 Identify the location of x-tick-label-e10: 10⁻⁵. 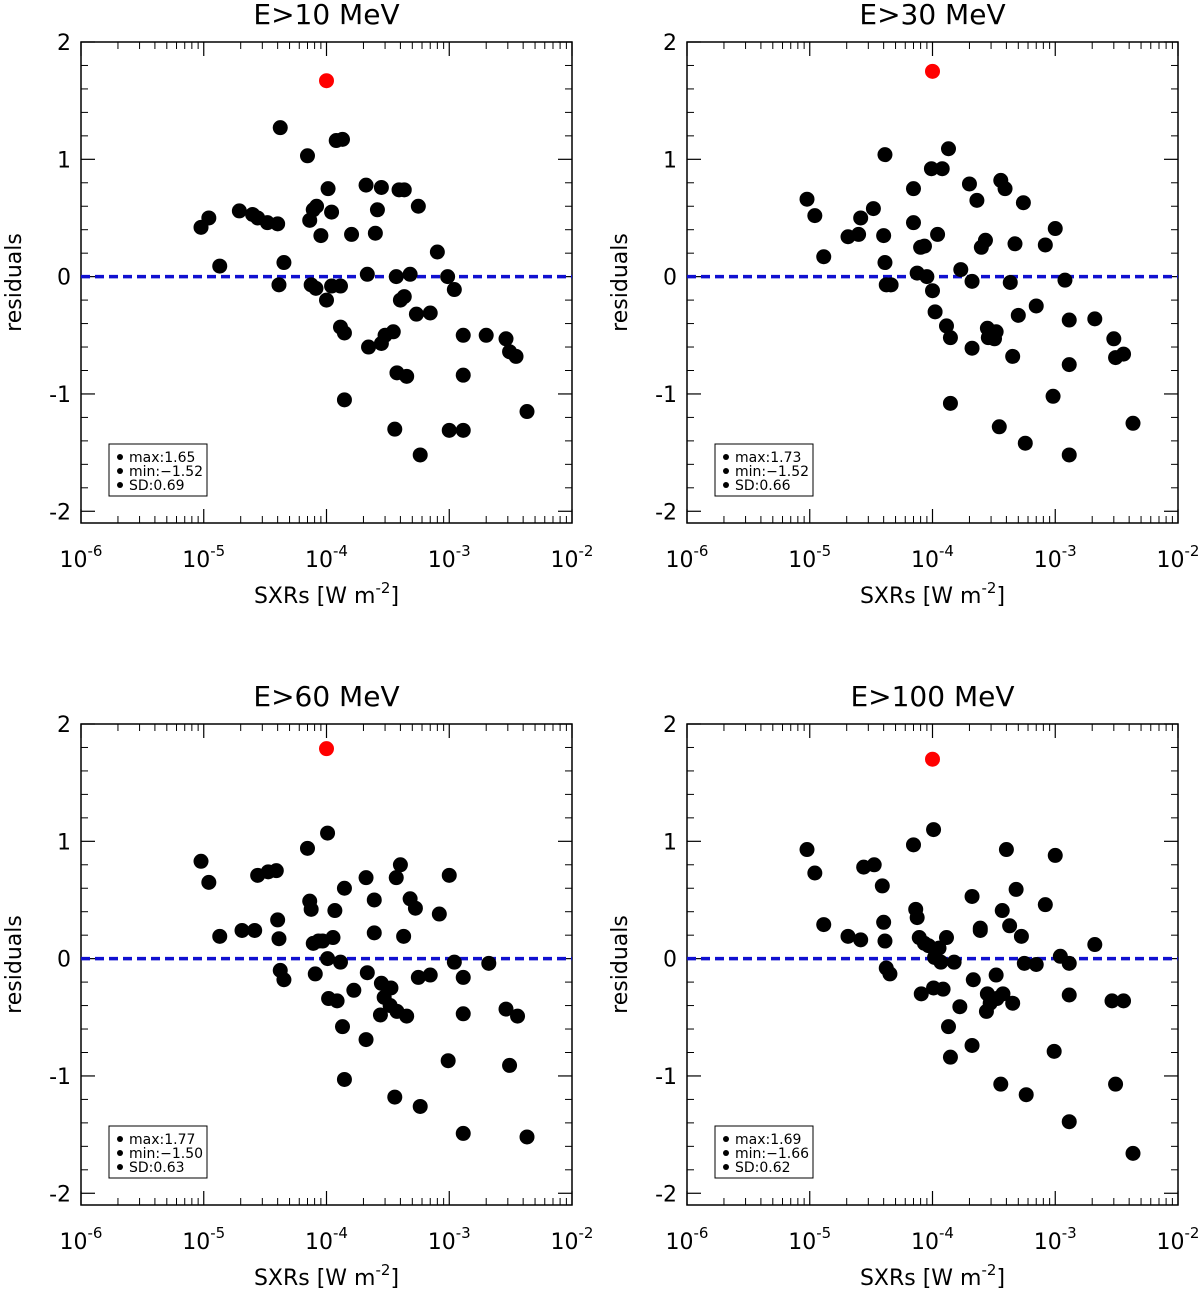
(203, 557).